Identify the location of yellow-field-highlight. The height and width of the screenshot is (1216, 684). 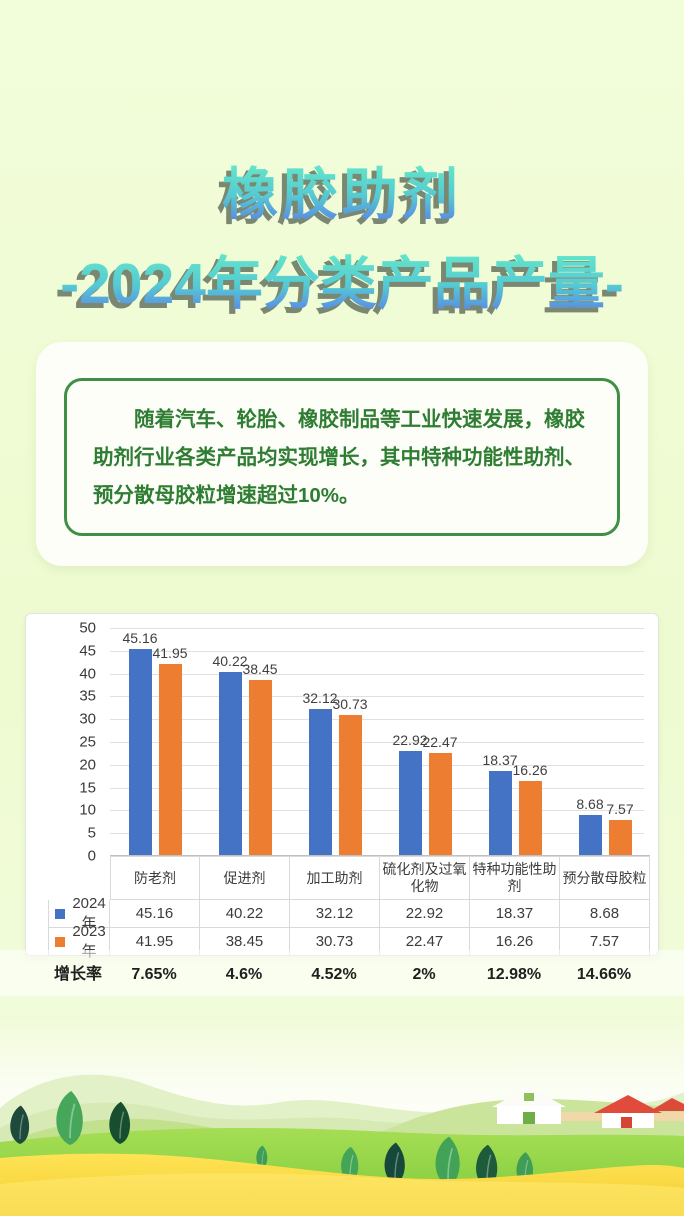
(342, 1194).